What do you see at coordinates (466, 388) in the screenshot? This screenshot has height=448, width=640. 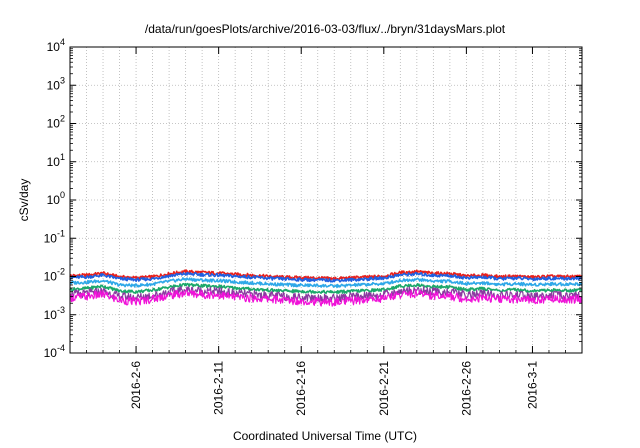 I see `x-tick-label: 2016-2-26` at bounding box center [466, 388].